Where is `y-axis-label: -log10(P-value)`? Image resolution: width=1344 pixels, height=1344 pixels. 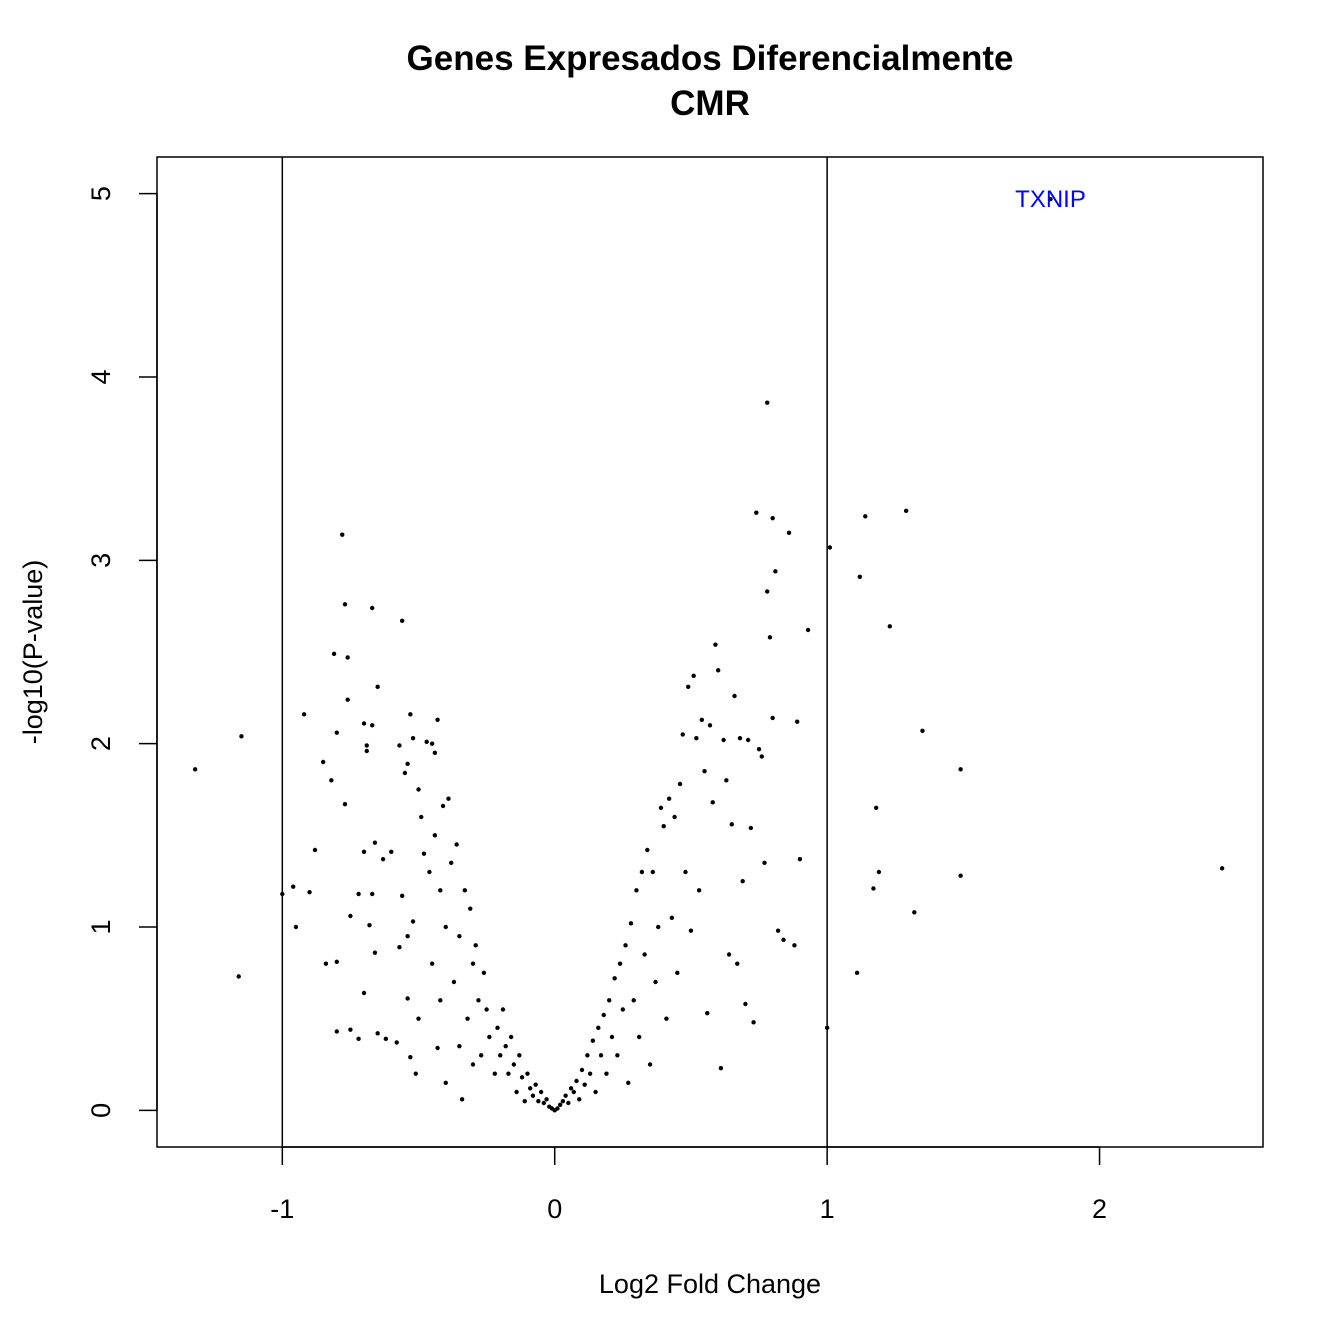 y-axis-label: -log10(P-value) is located at coordinates (33, 652).